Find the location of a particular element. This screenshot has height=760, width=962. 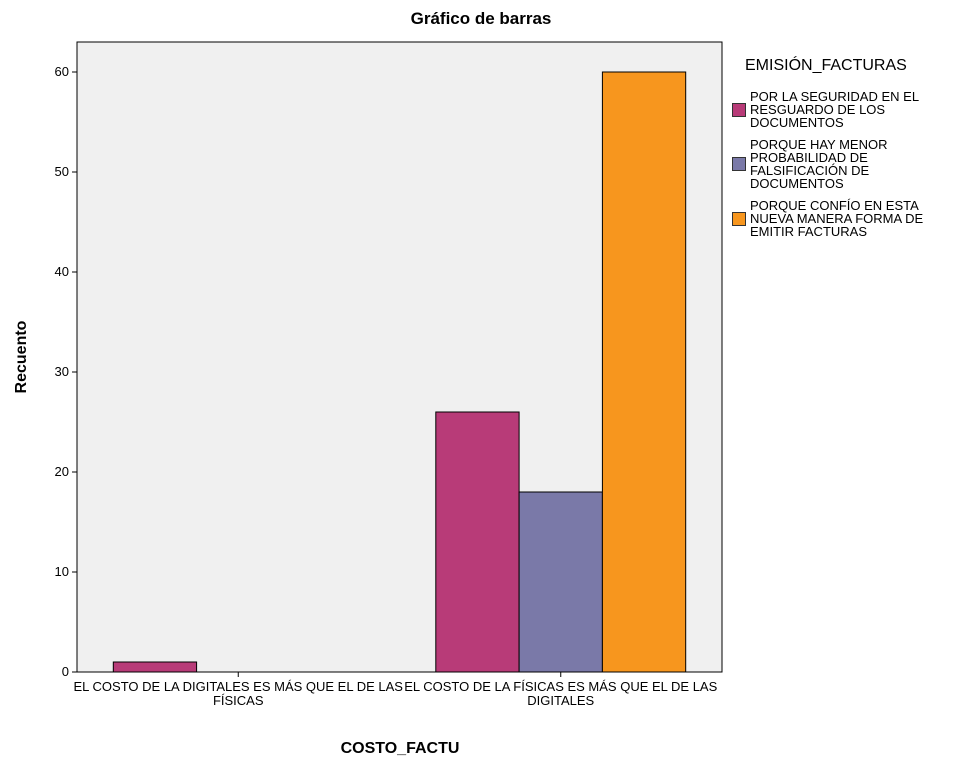

y-tick-label: 0 is located at coordinates (65, 671).